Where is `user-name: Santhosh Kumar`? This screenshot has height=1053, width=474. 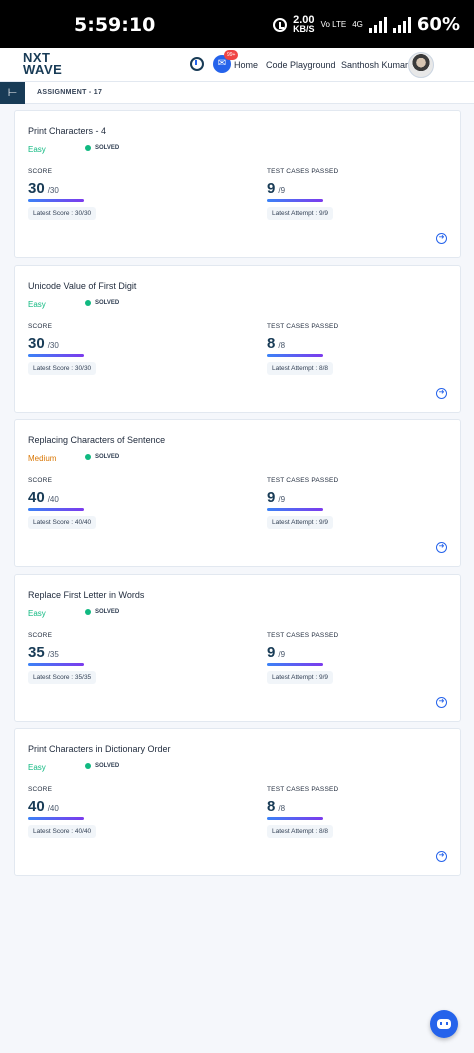 user-name: Santhosh Kumar is located at coordinates (375, 65).